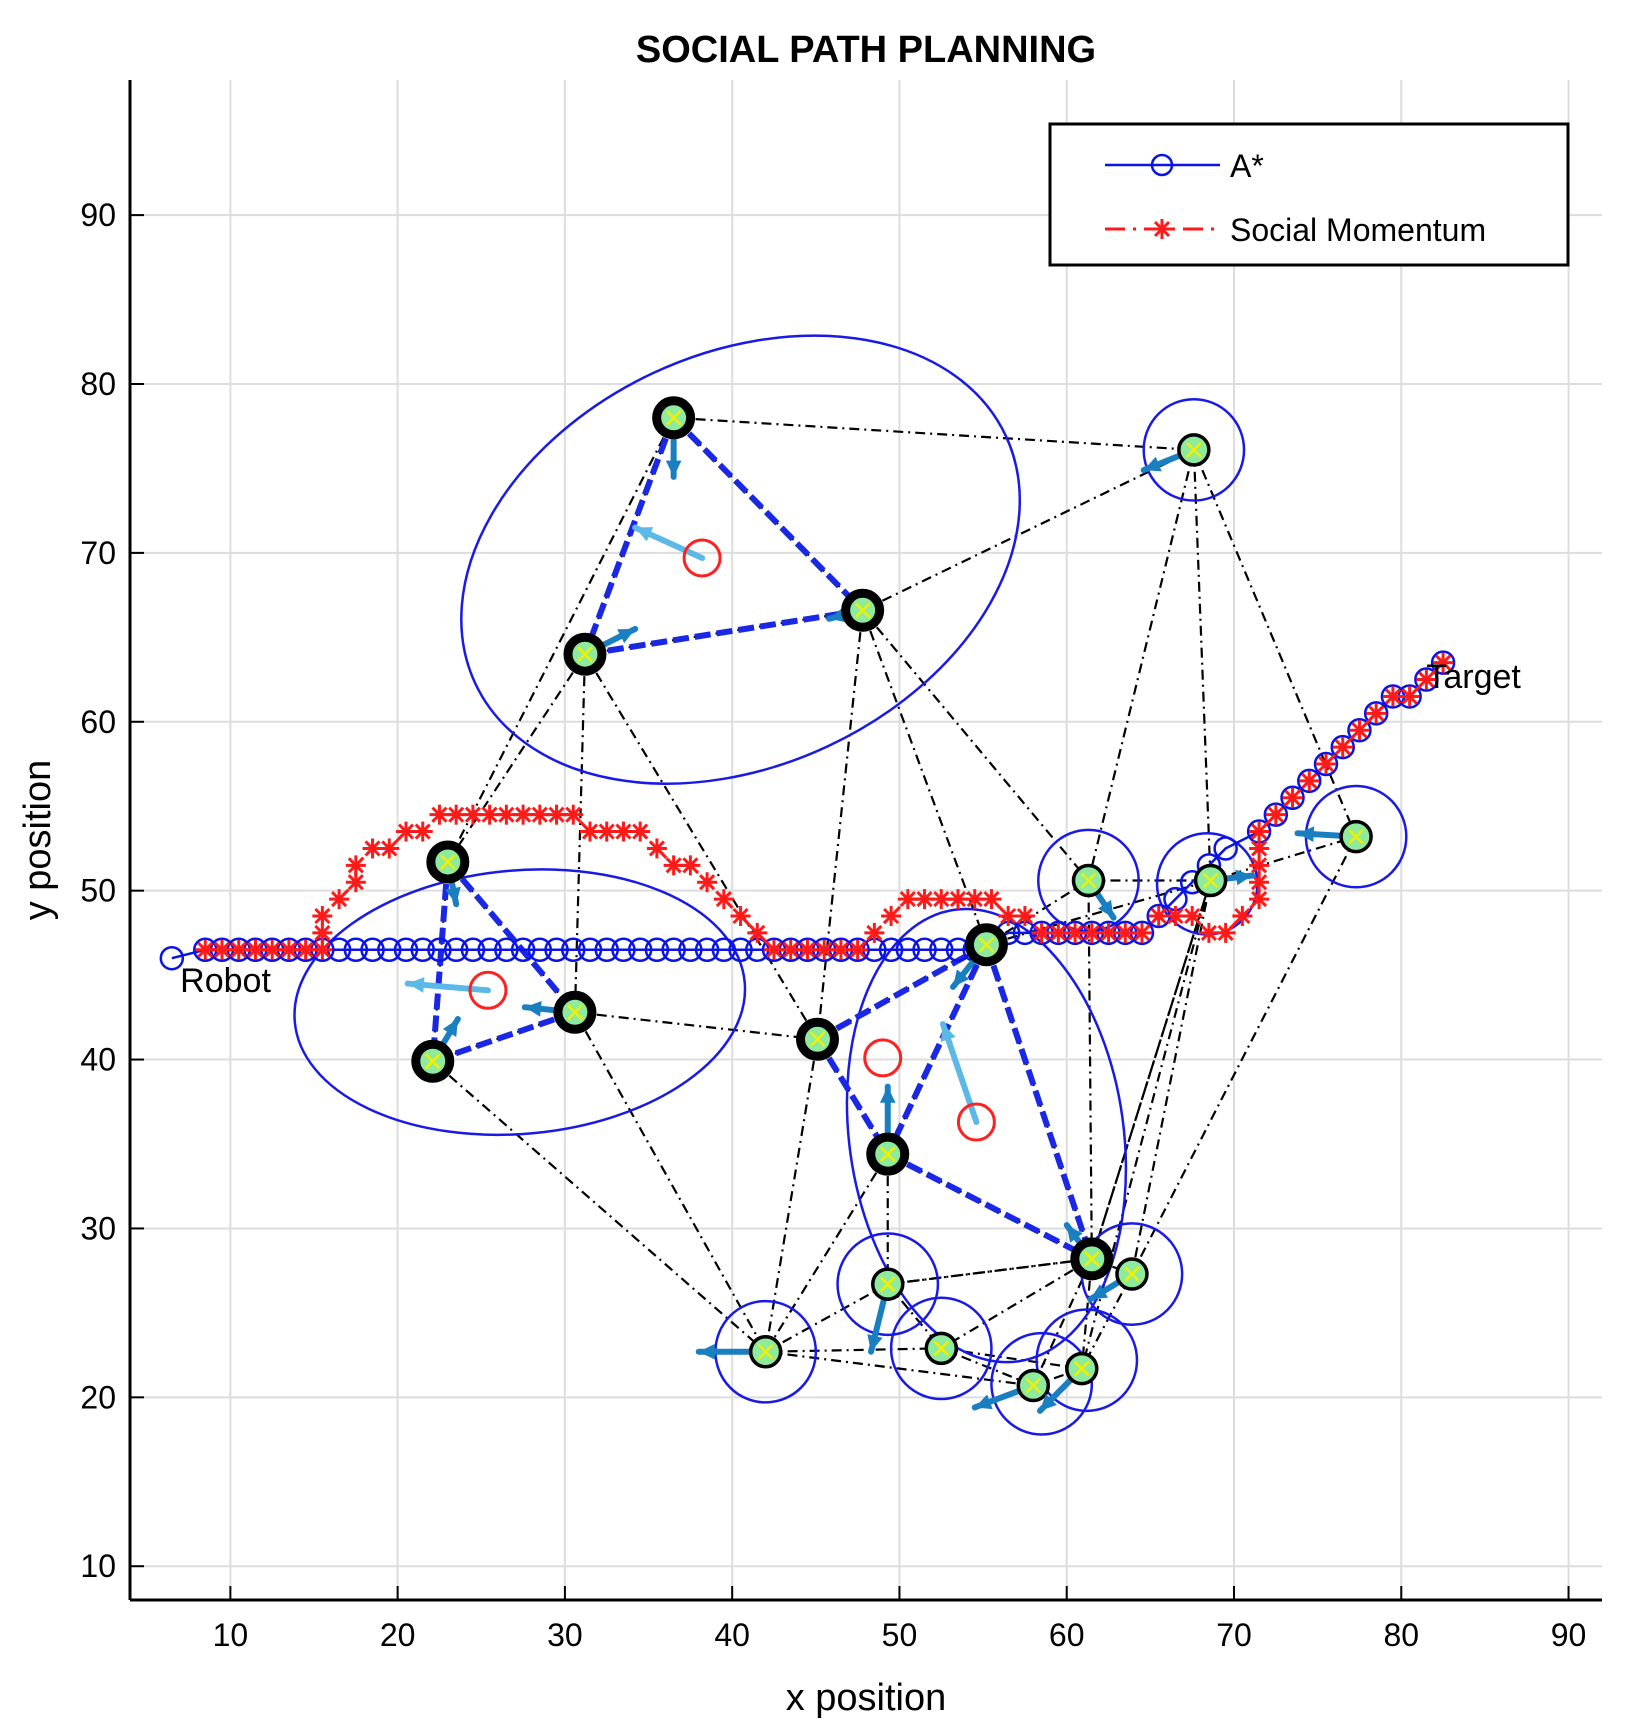 This screenshot has height=1732, width=1627. Describe the element at coordinates (565, 1635) in the screenshot. I see `x-tick-label: 30` at that location.